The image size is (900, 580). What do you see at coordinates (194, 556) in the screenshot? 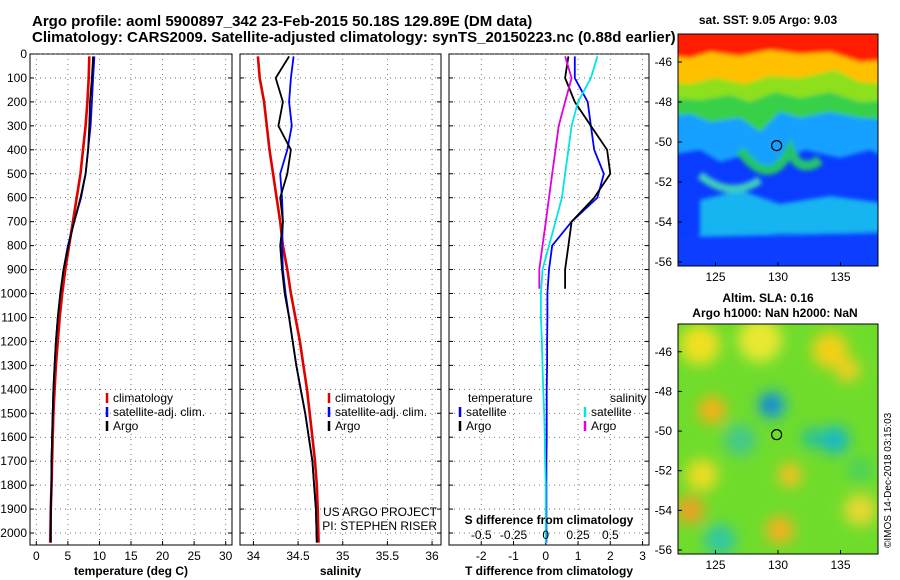
I see `x-tick-label: 25` at bounding box center [194, 556].